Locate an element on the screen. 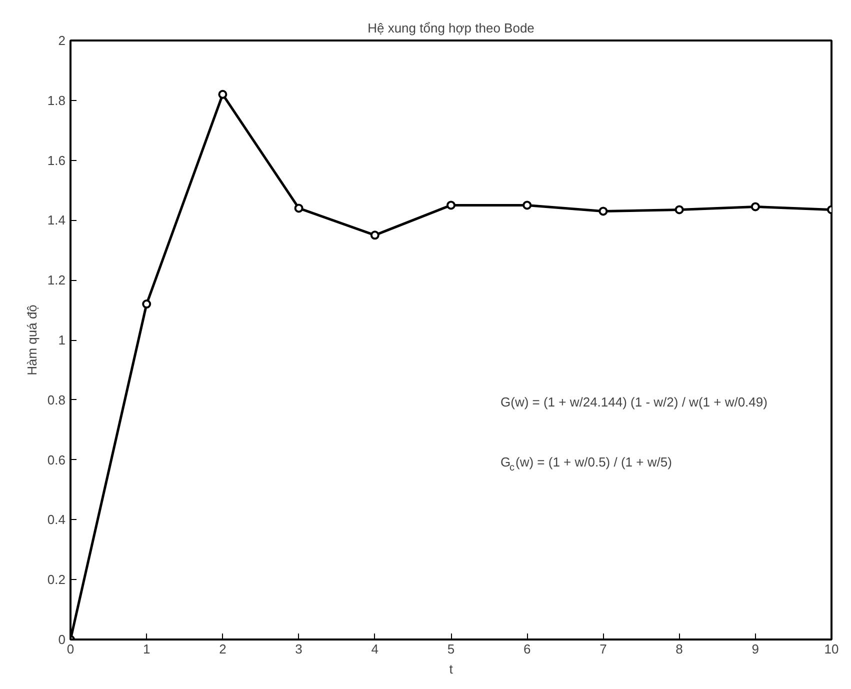 This screenshot has width=851, height=689. x-tick-label: 10 is located at coordinates (831, 649).